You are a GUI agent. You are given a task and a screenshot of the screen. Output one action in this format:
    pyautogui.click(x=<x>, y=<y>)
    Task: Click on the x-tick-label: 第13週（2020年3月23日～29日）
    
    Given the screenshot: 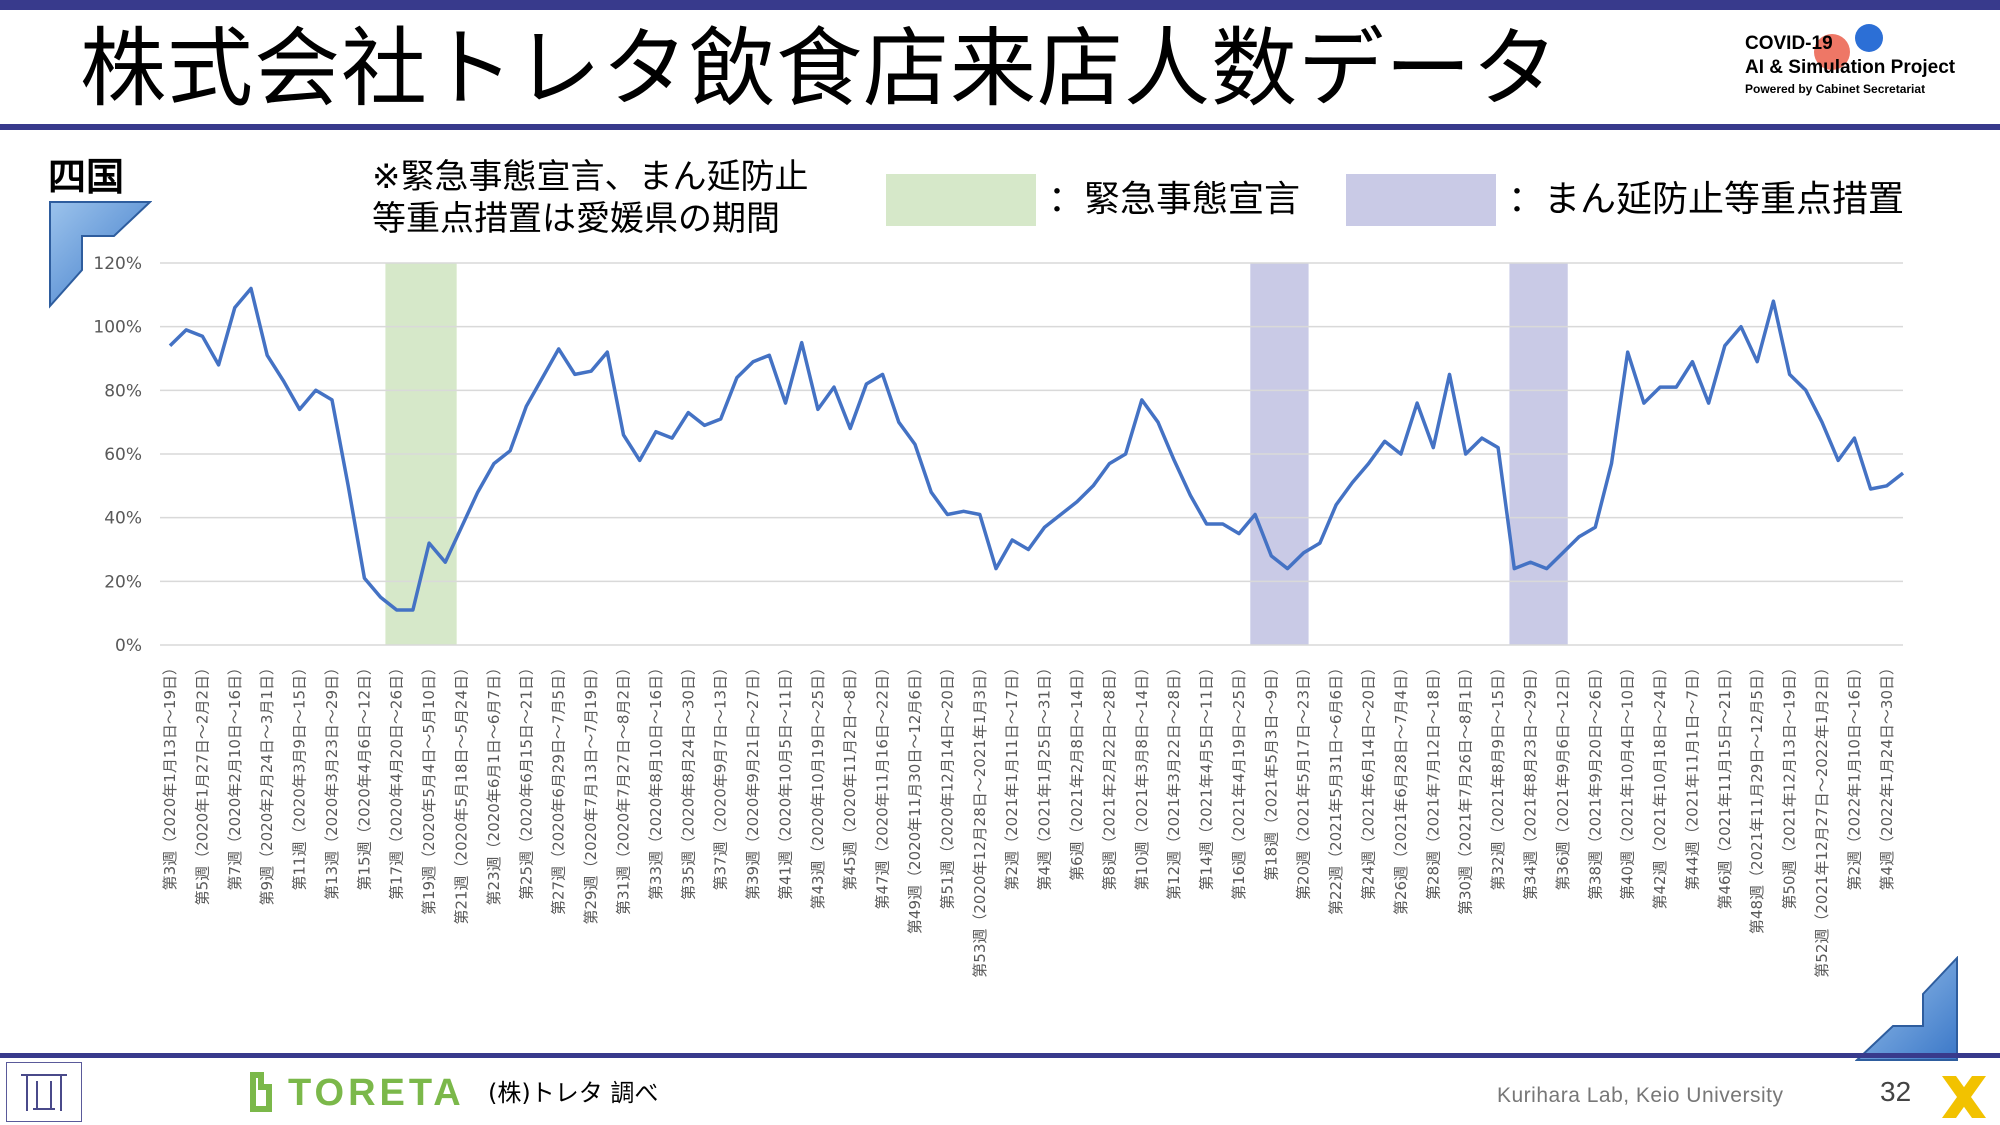 What is the action you would take?
    pyautogui.click(x=332, y=780)
    